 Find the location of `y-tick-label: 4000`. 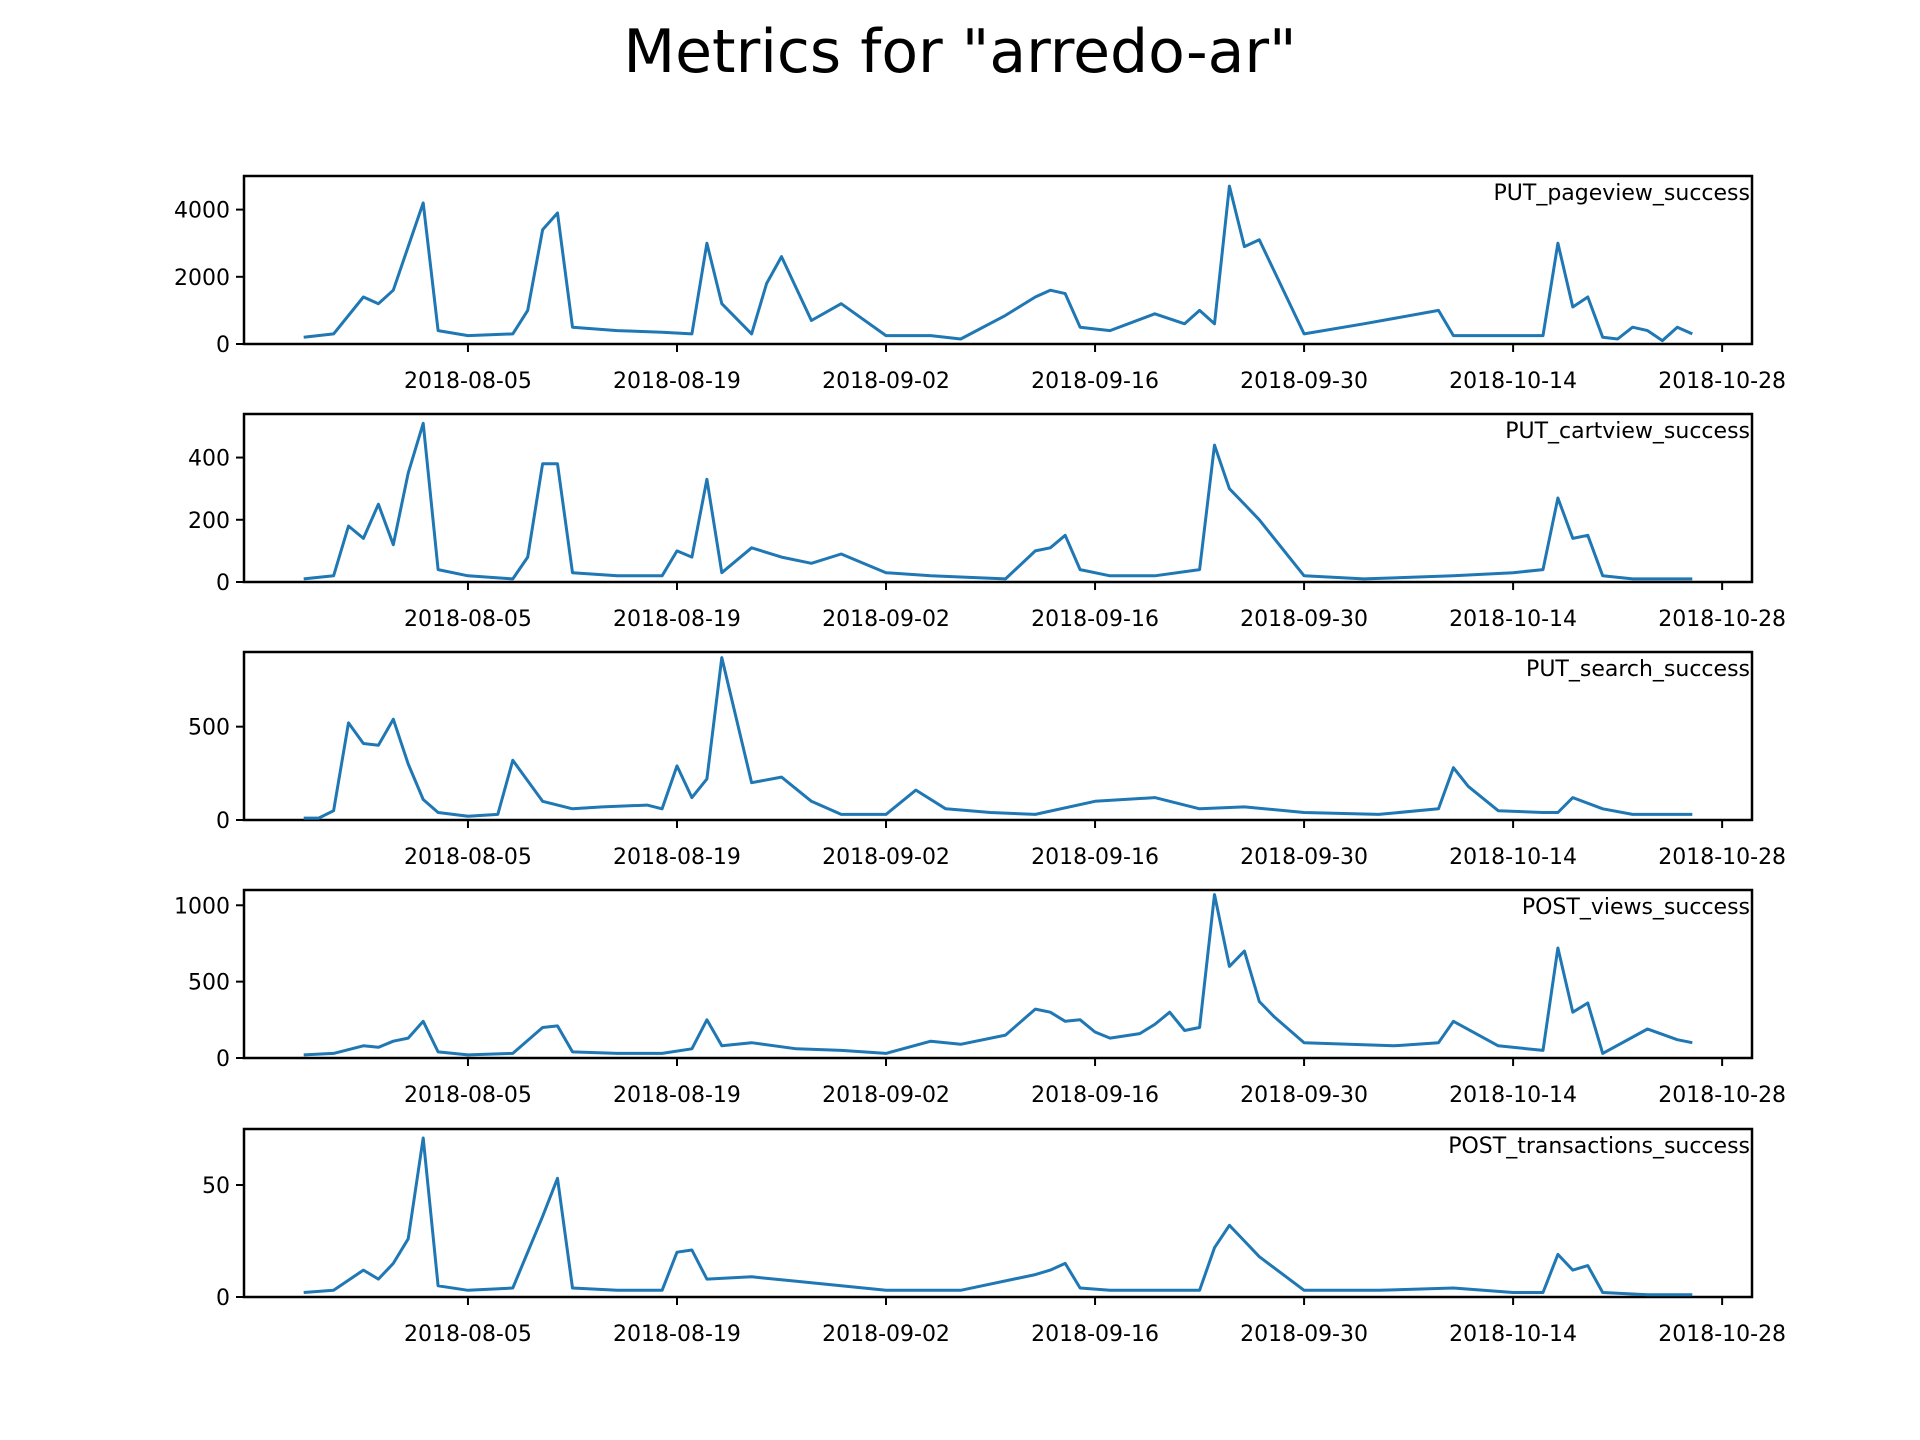

y-tick-label: 4000 is located at coordinates (202, 211).